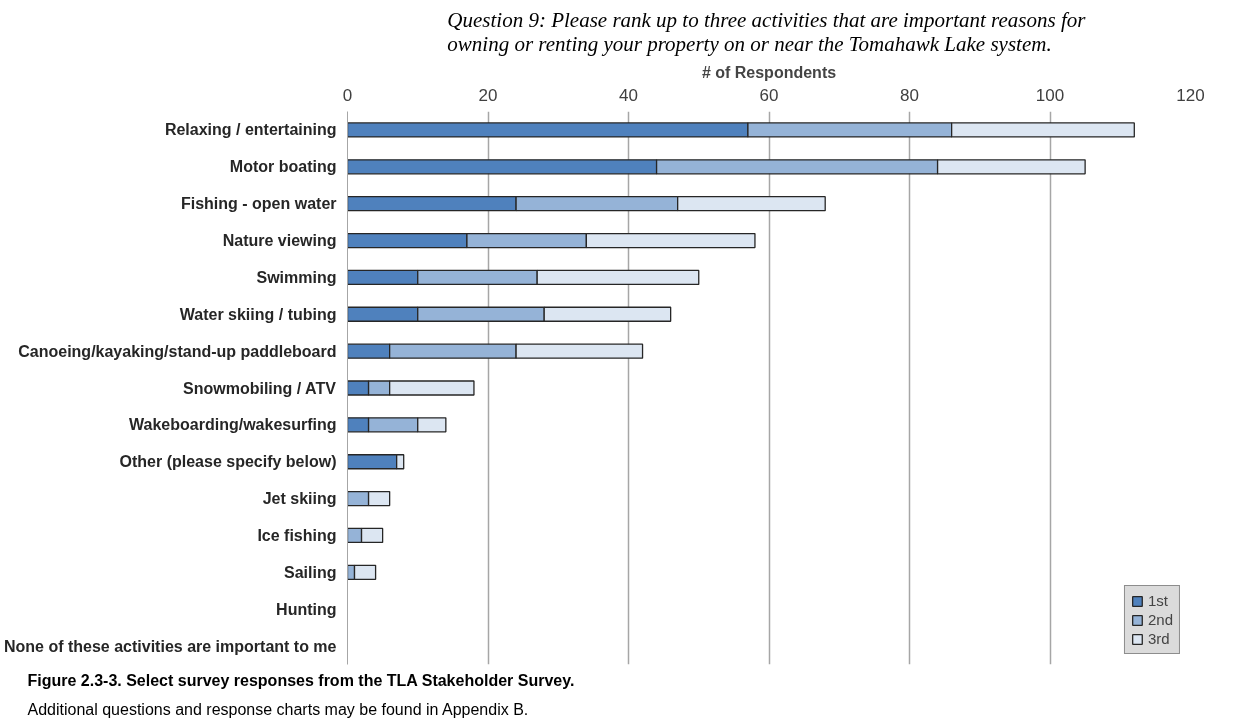 This screenshot has width=1254, height=726. I want to click on legend-label: 3rd, so click(1158, 638).